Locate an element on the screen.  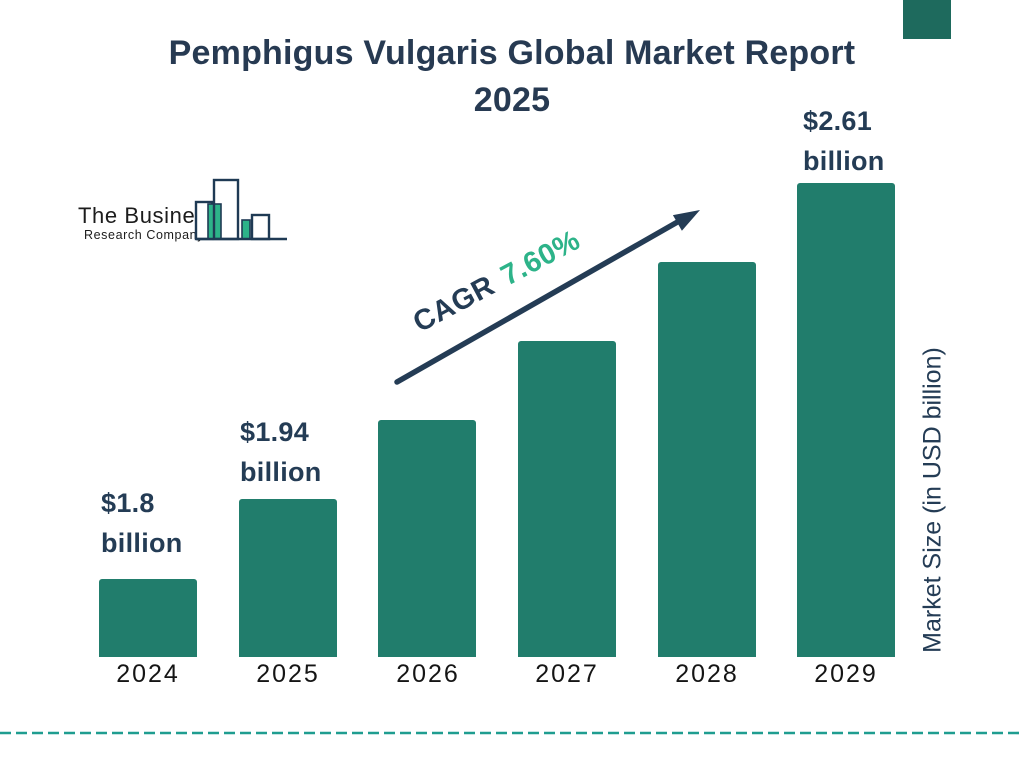
chart-title-line-2: 2025 is located at coordinates (512, 100).